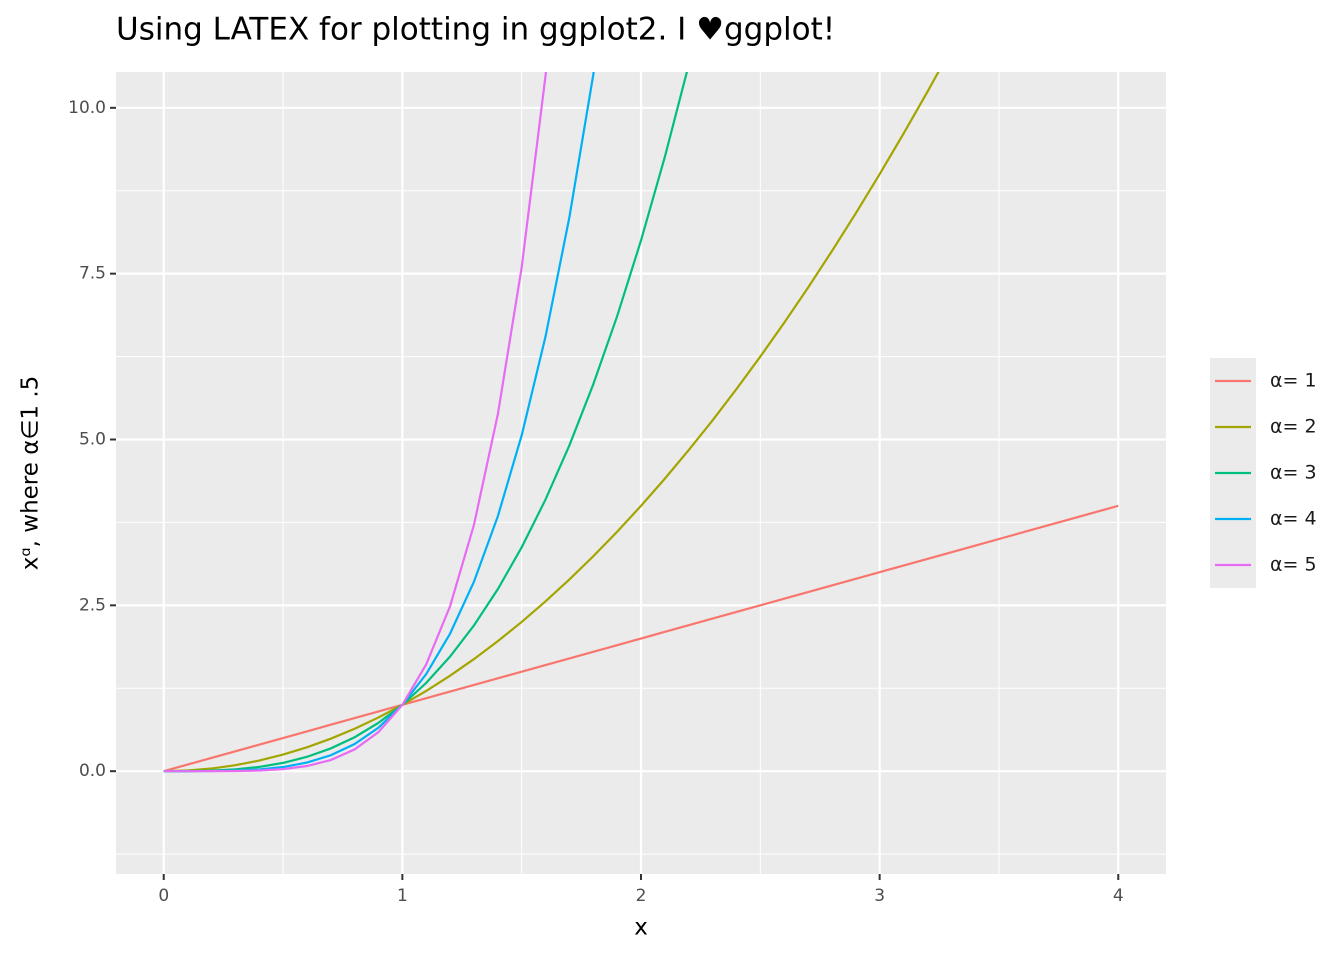 The image size is (1344, 960). What do you see at coordinates (1293, 473) in the screenshot?
I see `legend-label: α= 3` at bounding box center [1293, 473].